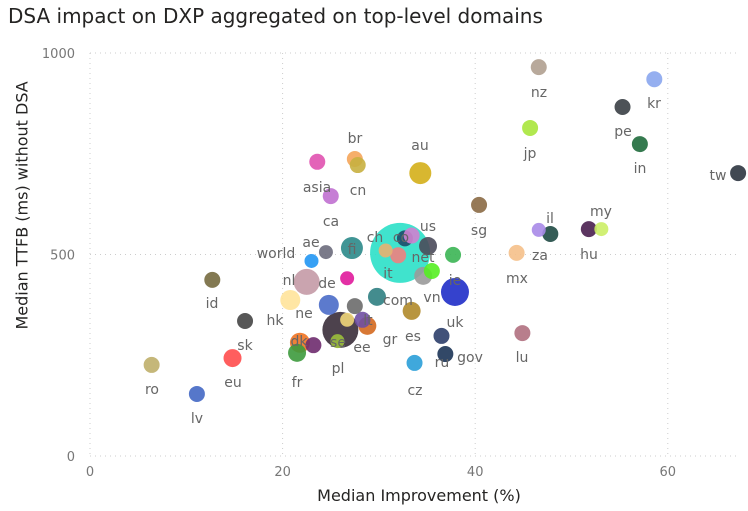 This screenshot has height=511, width=748. I want to click on data-label-ie: ie, so click(455, 281).